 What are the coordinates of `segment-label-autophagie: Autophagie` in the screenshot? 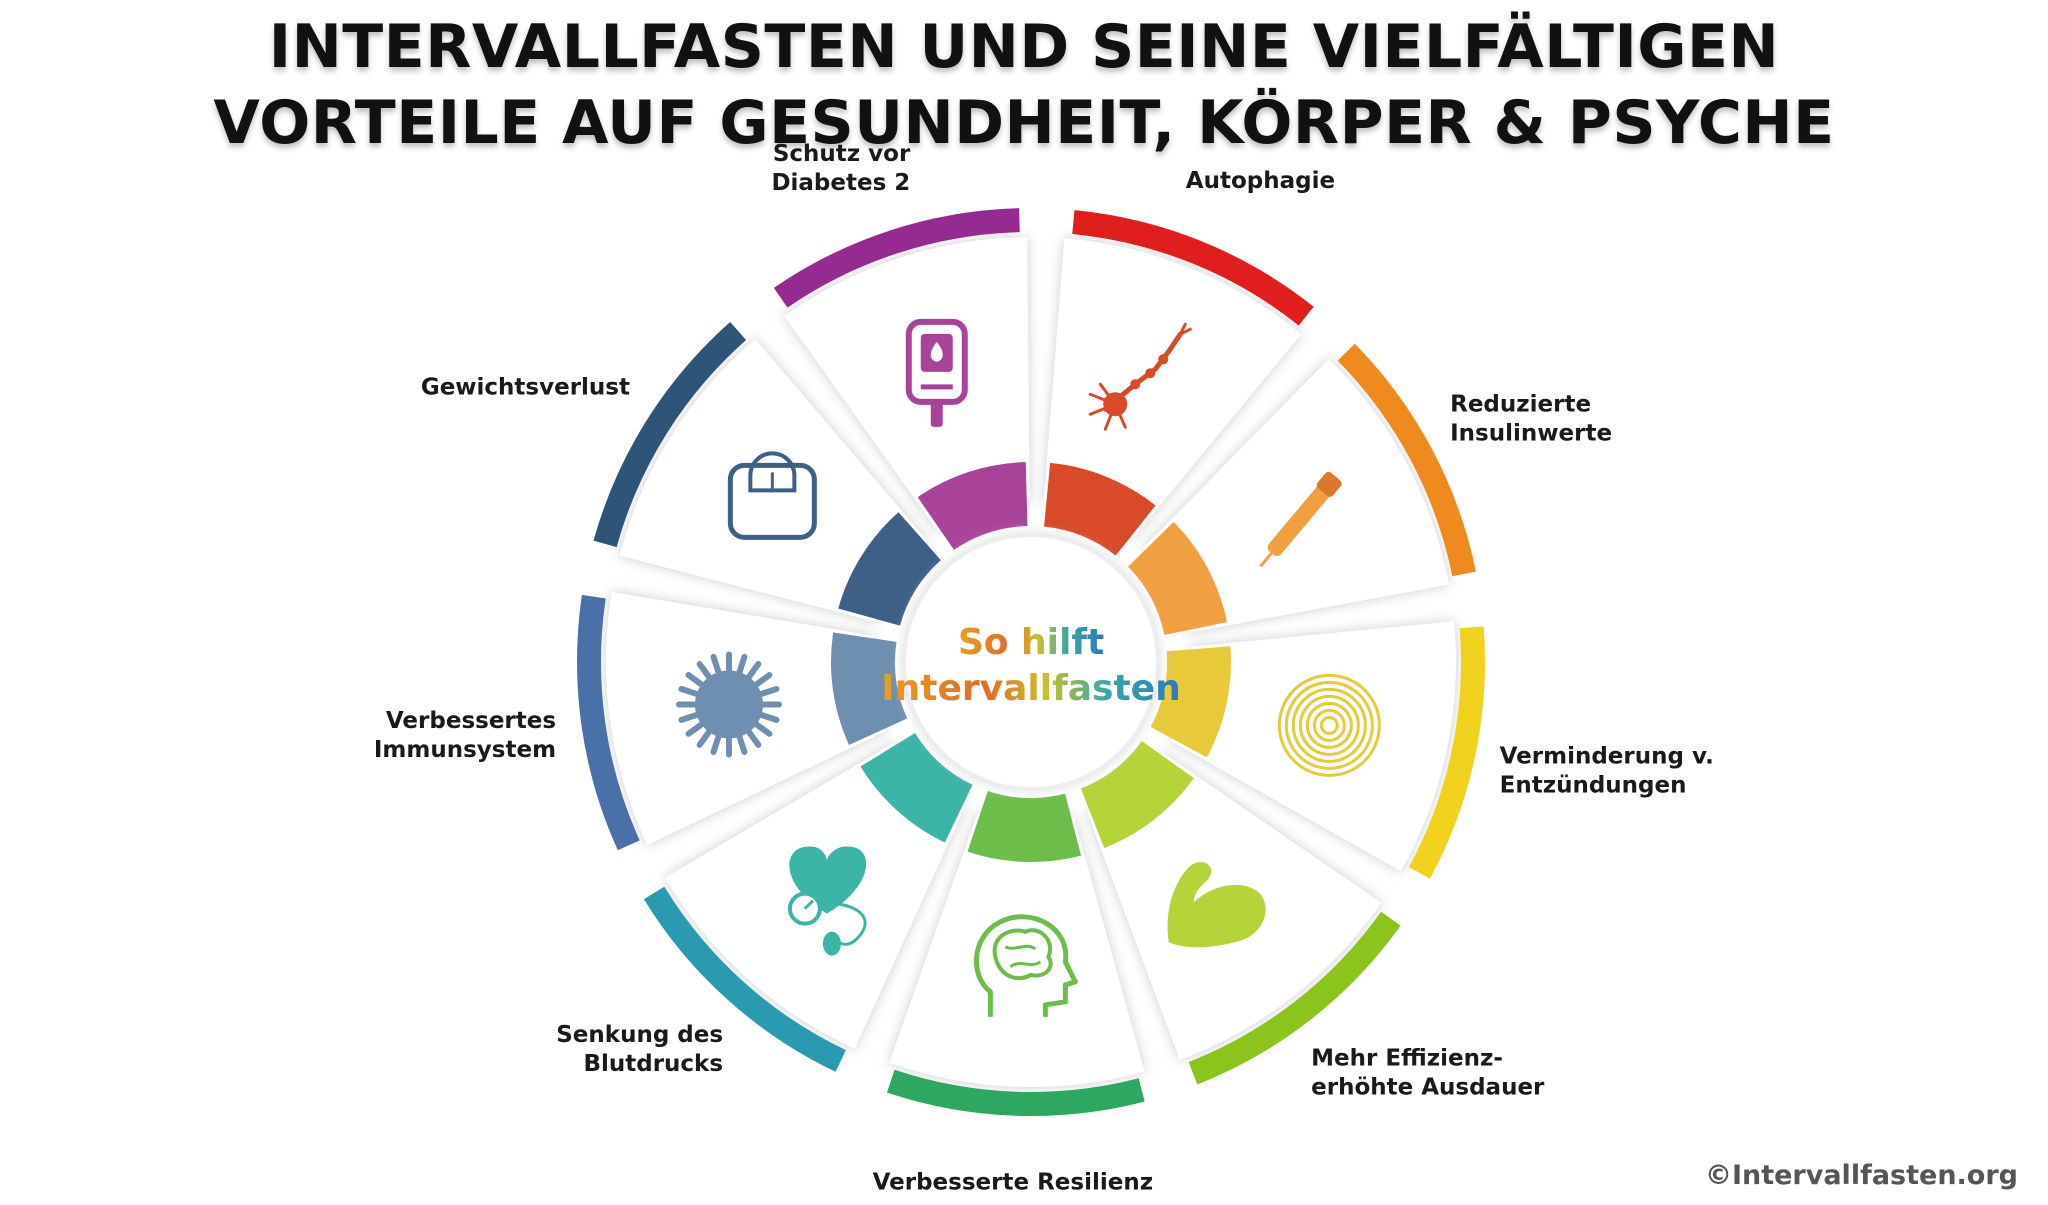 It's located at (1260, 181).